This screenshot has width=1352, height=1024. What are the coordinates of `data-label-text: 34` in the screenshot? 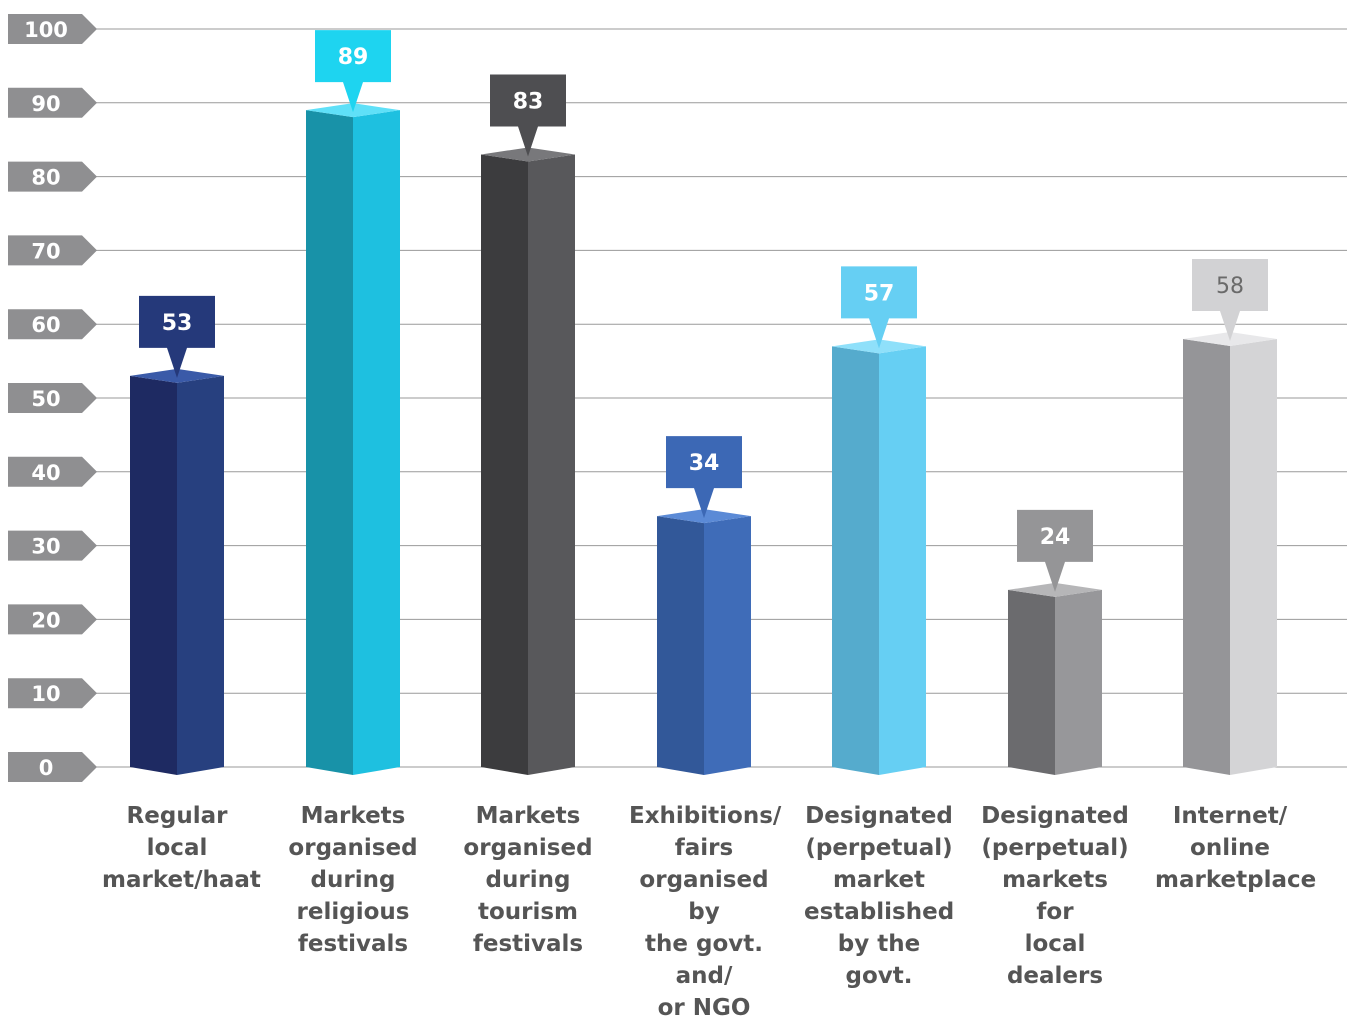 It's located at (704, 463).